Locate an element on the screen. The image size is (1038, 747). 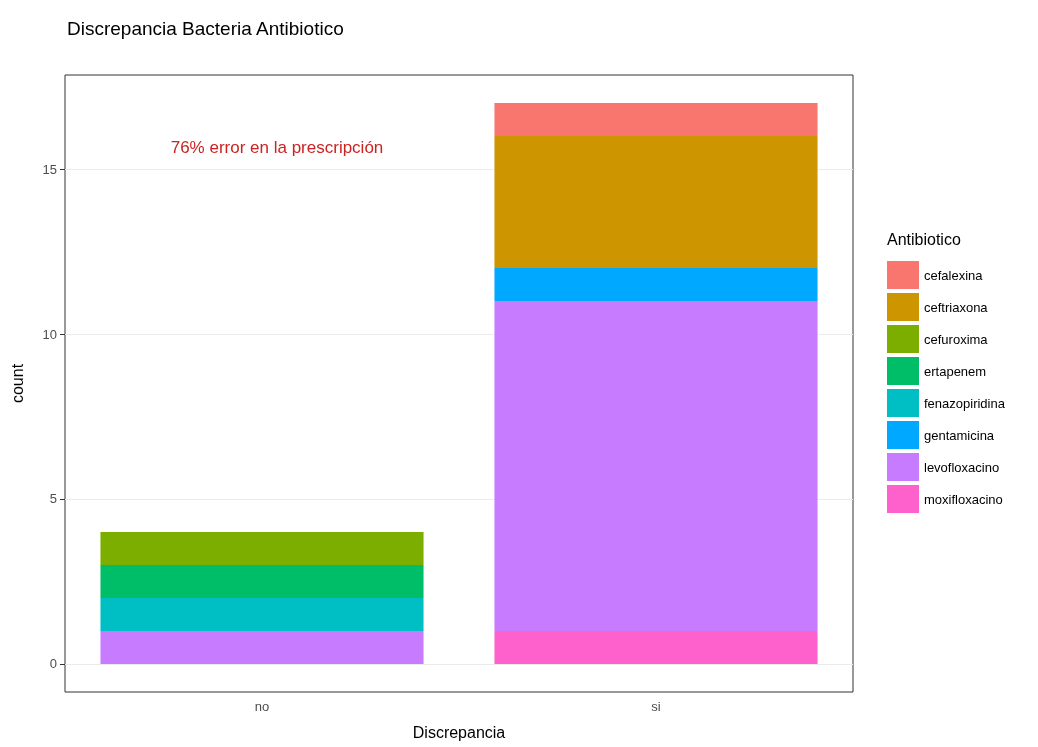
x-tick-label: no is located at coordinates (262, 706).